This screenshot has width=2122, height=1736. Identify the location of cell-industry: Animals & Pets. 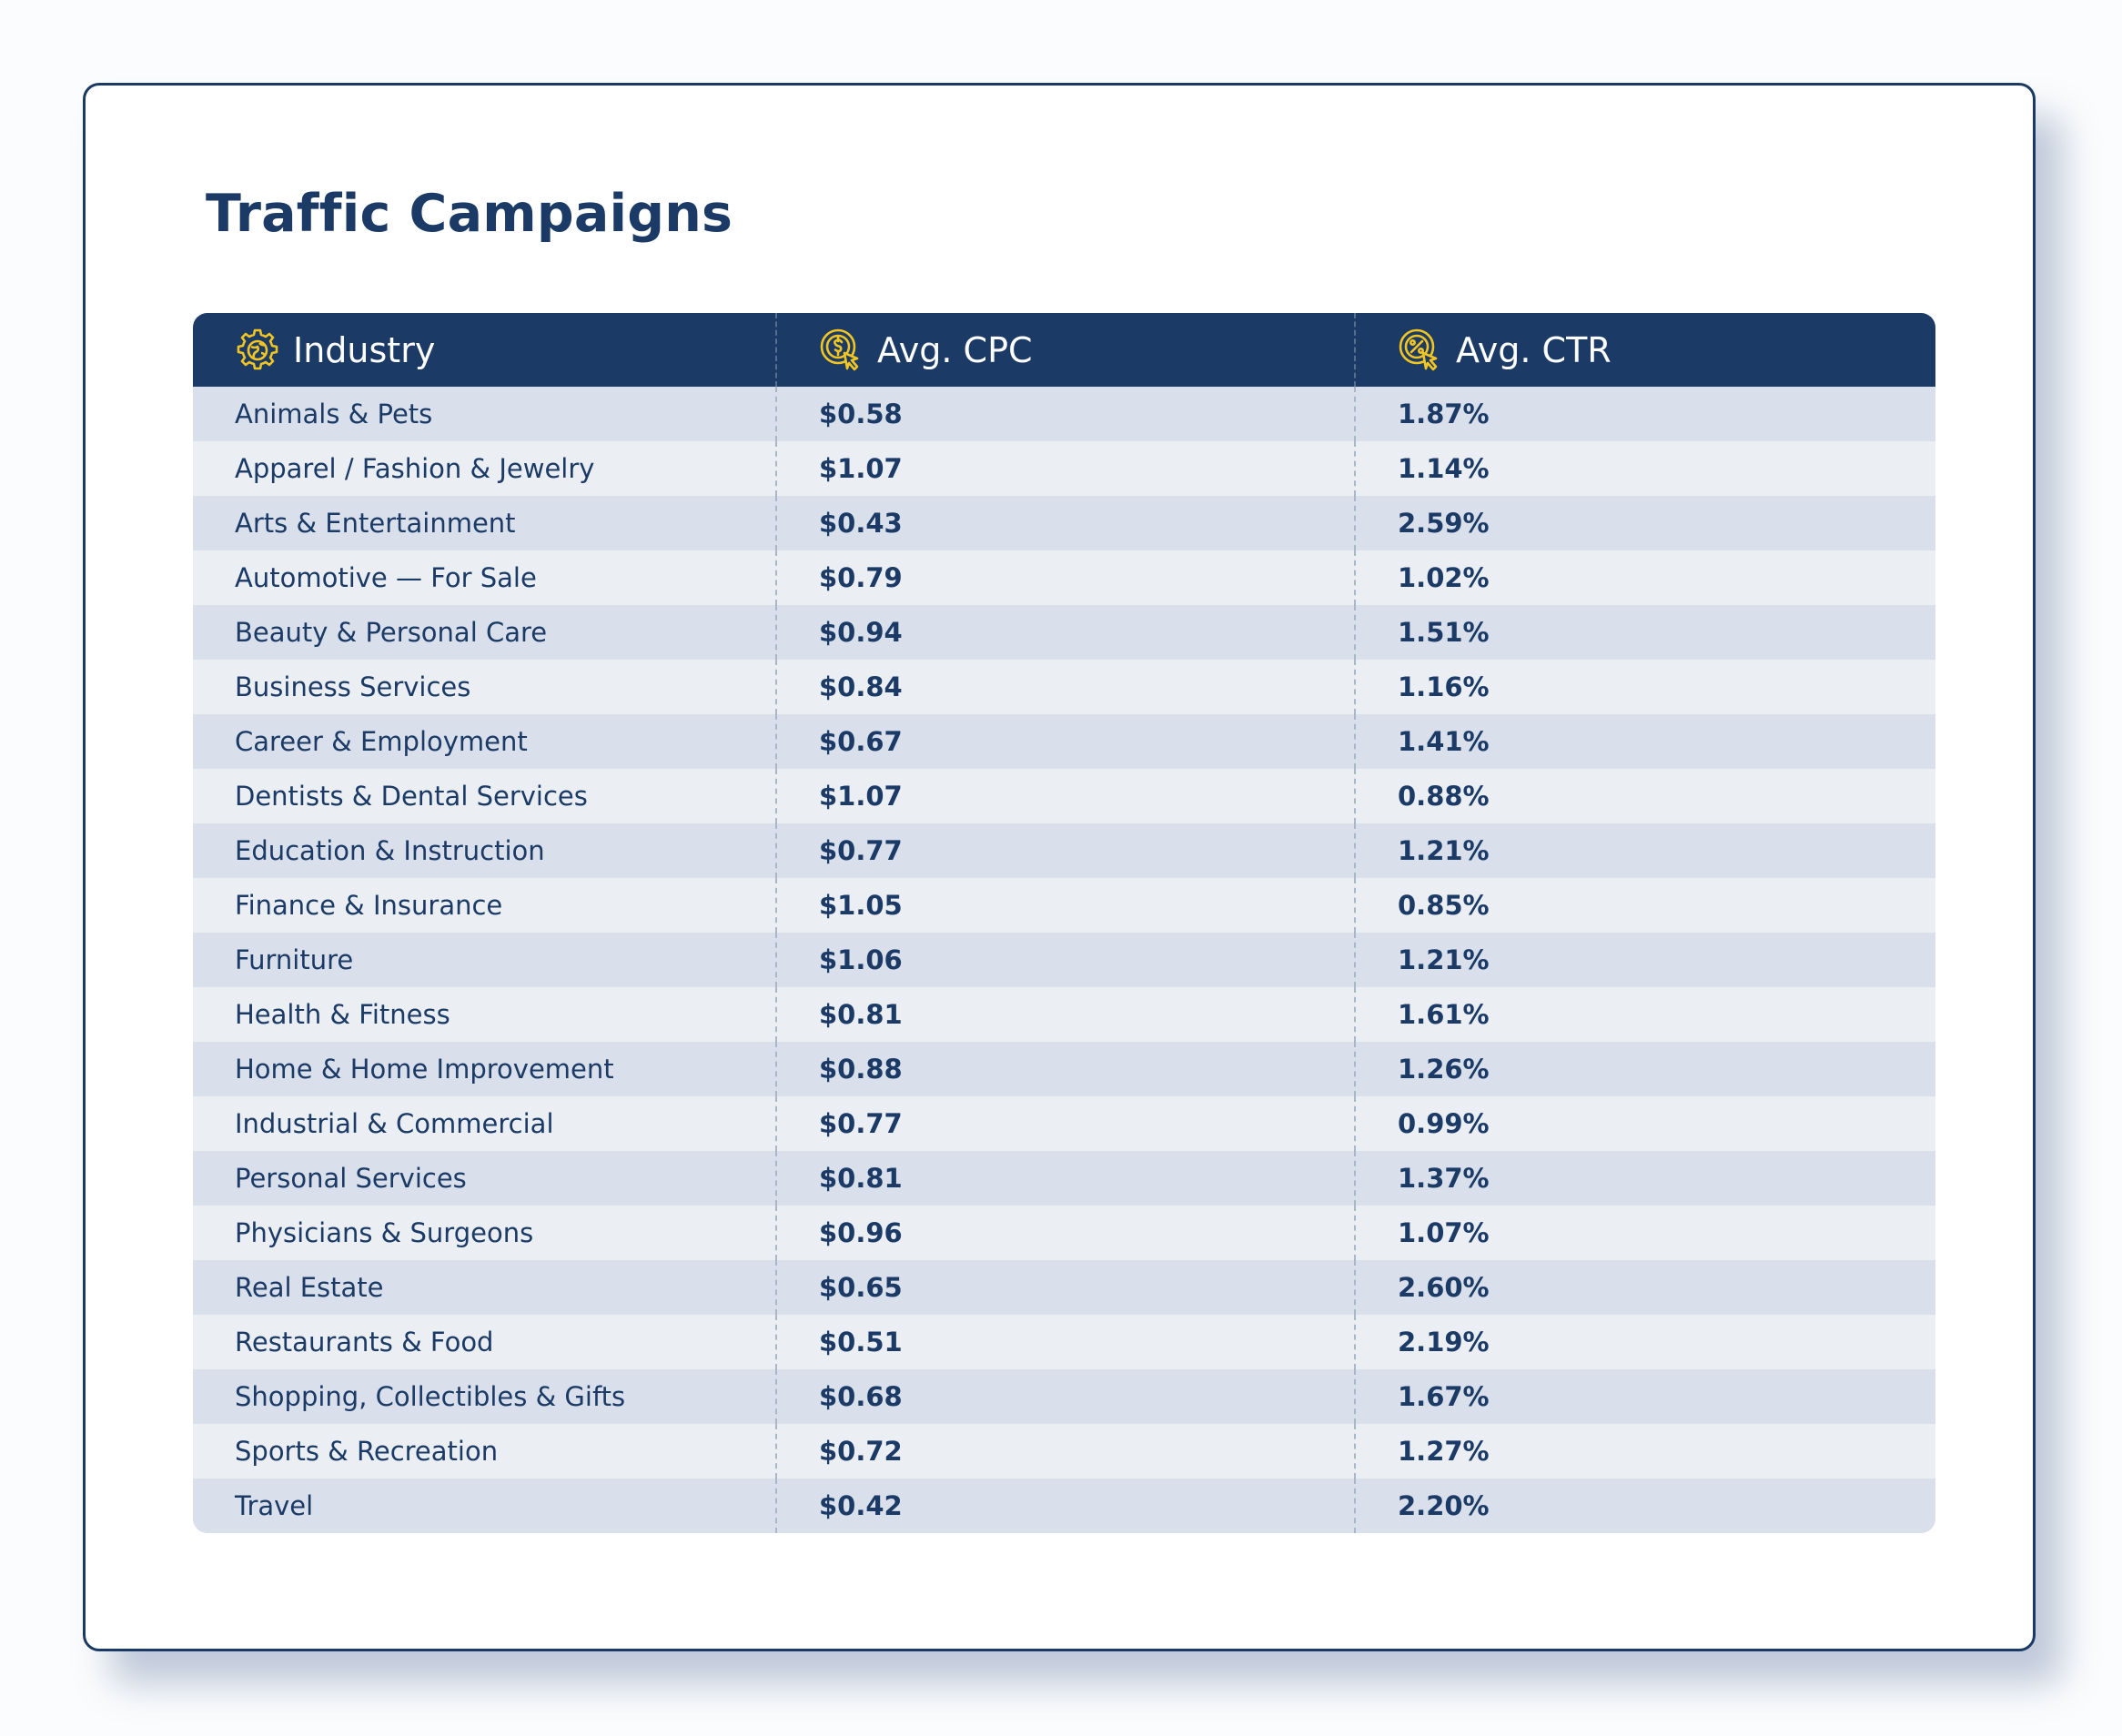
(334, 414).